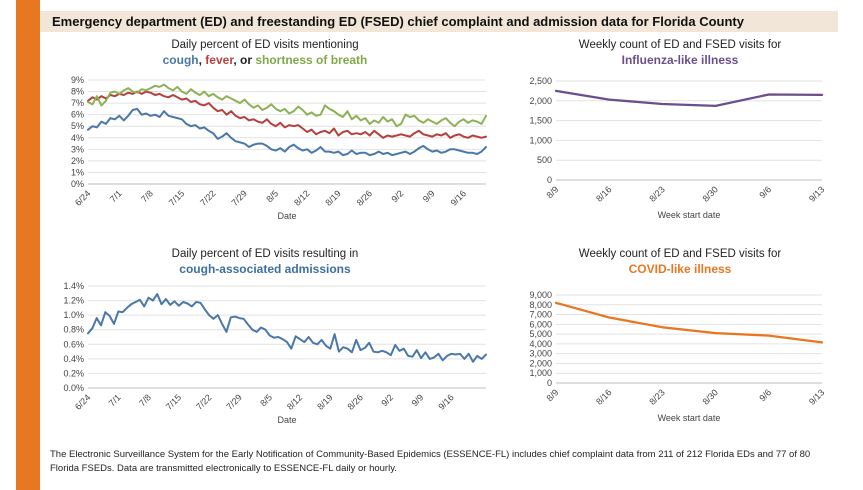 This screenshot has height=490, width=863. Describe the element at coordinates (147, 196) in the screenshot. I see `x-tick-label: 7/8` at that location.